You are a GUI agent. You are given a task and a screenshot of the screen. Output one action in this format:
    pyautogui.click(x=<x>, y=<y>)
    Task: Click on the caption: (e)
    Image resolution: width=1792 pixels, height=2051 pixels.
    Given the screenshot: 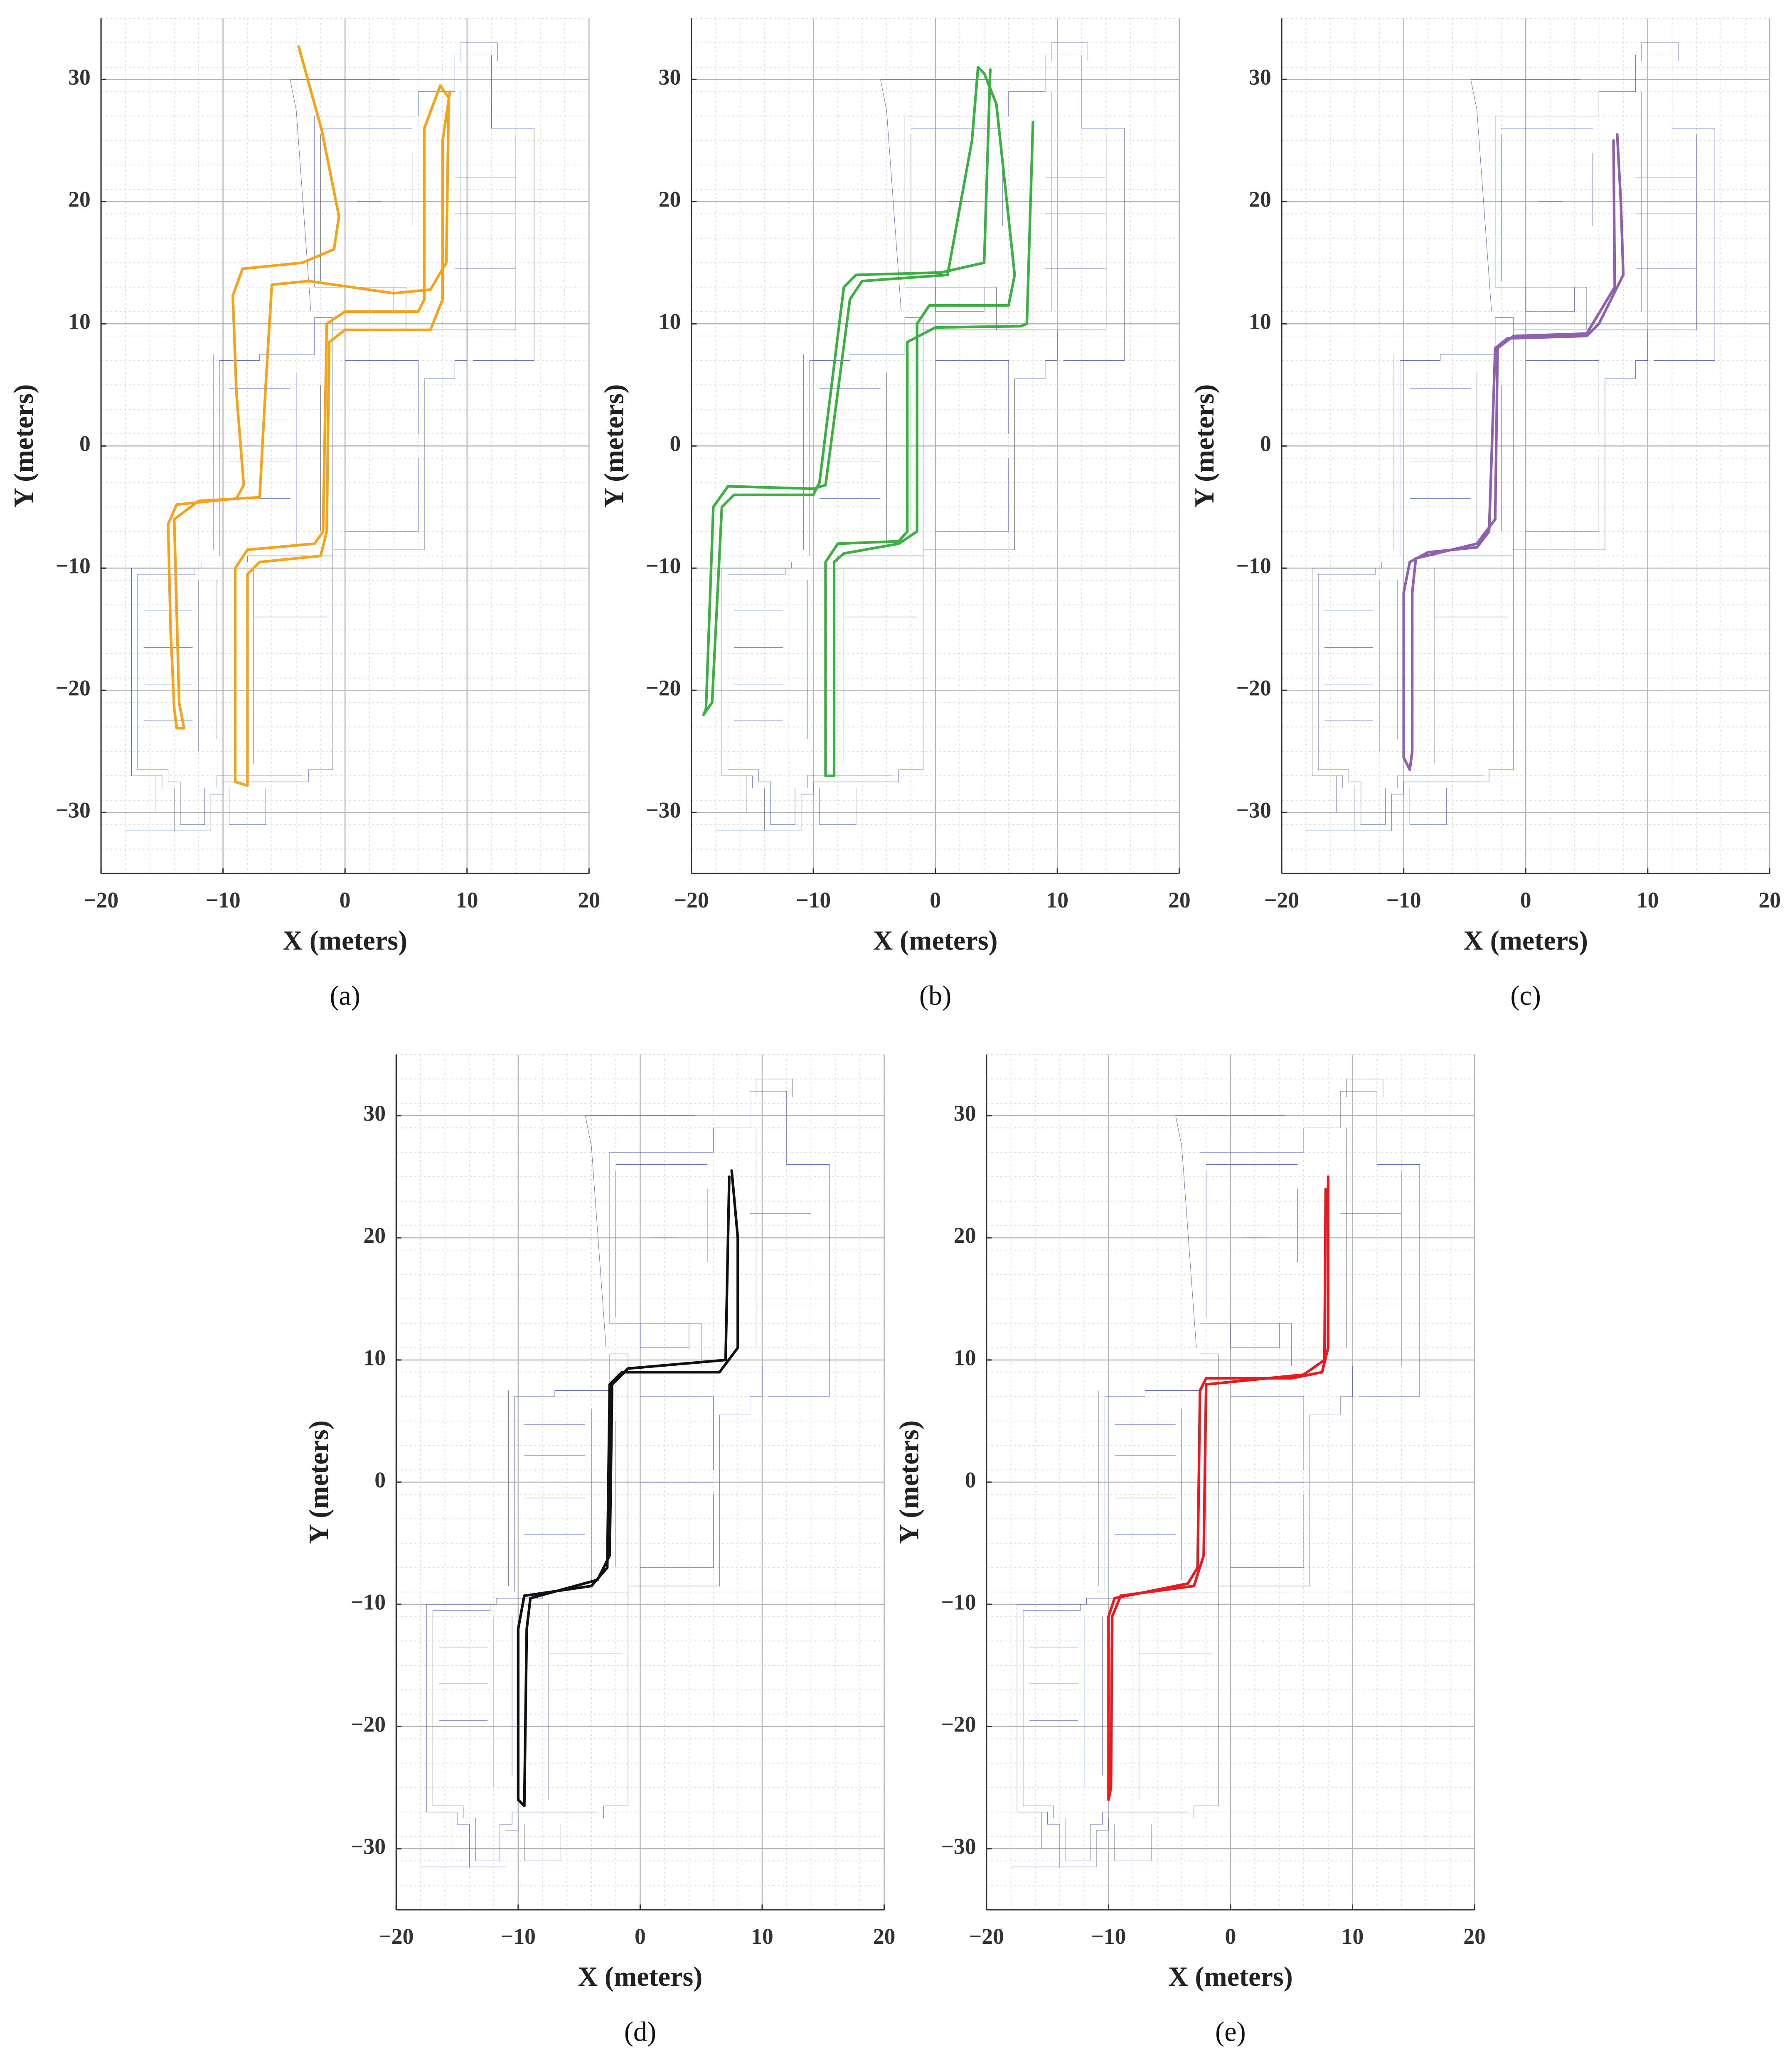 What is the action you would take?
    pyautogui.click(x=1230, y=2032)
    